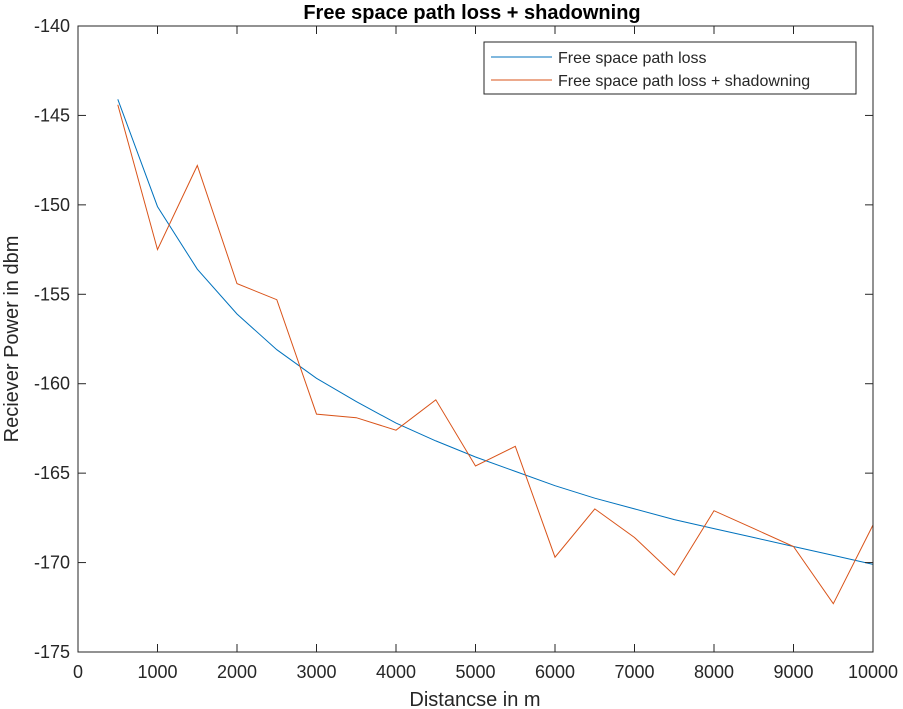  I want to click on y-tick-label: -140, so click(52, 26).